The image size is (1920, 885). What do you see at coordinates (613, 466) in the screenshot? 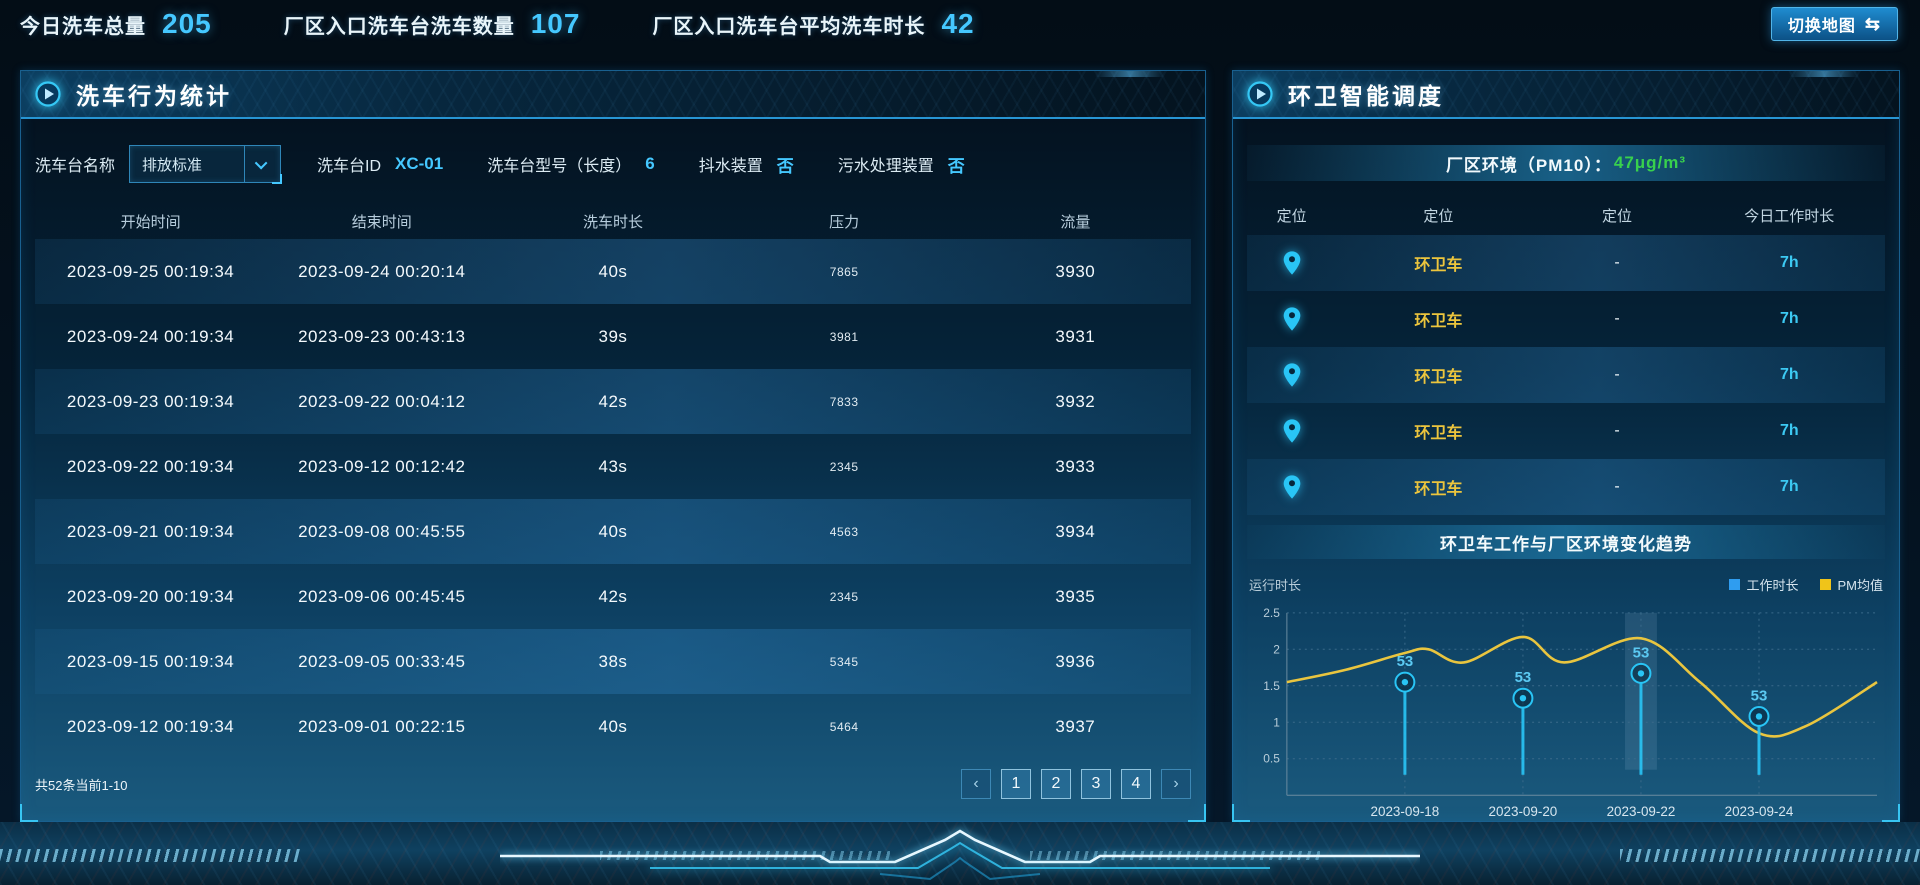
I see `cell-duration: 43s` at bounding box center [613, 466].